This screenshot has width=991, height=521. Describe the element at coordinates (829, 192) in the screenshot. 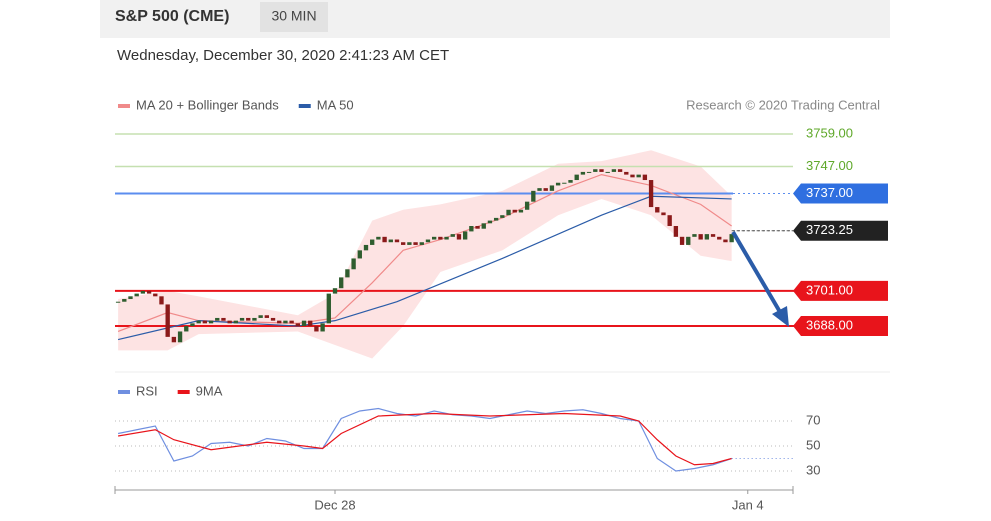

I see `level-label: 3737.00` at that location.